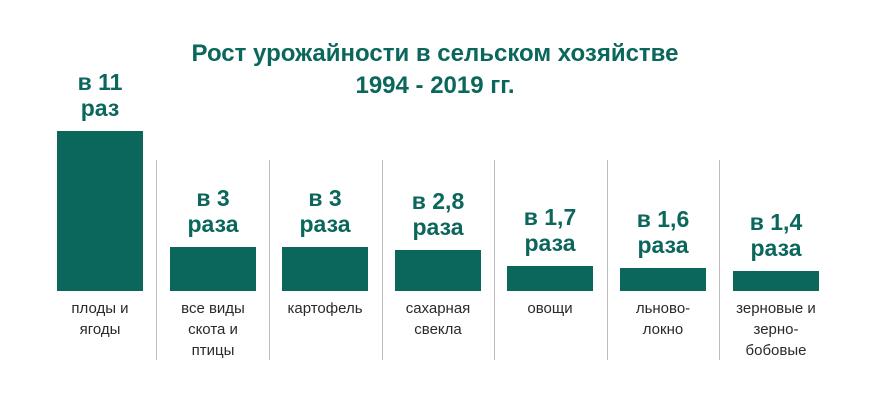 Image resolution: width=870 pixels, height=418 pixels. Describe the element at coordinates (663, 219) in the screenshot. I see `bar-value-label-line: в 1,6` at that location.